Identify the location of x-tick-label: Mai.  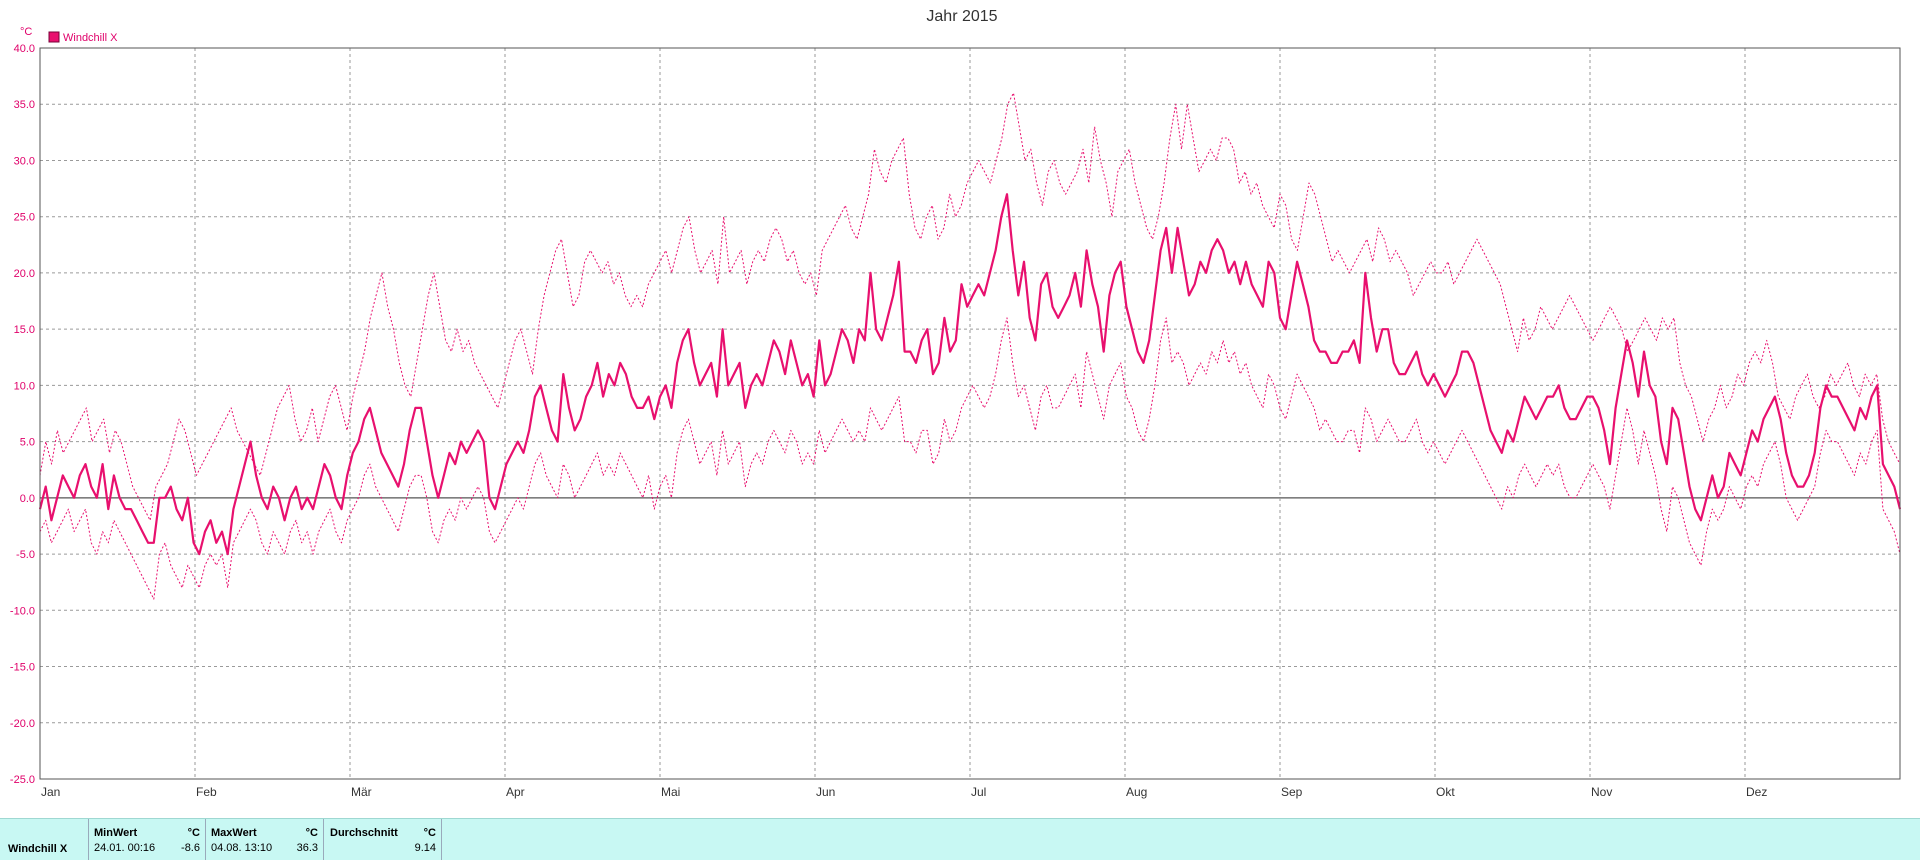
(670, 792).